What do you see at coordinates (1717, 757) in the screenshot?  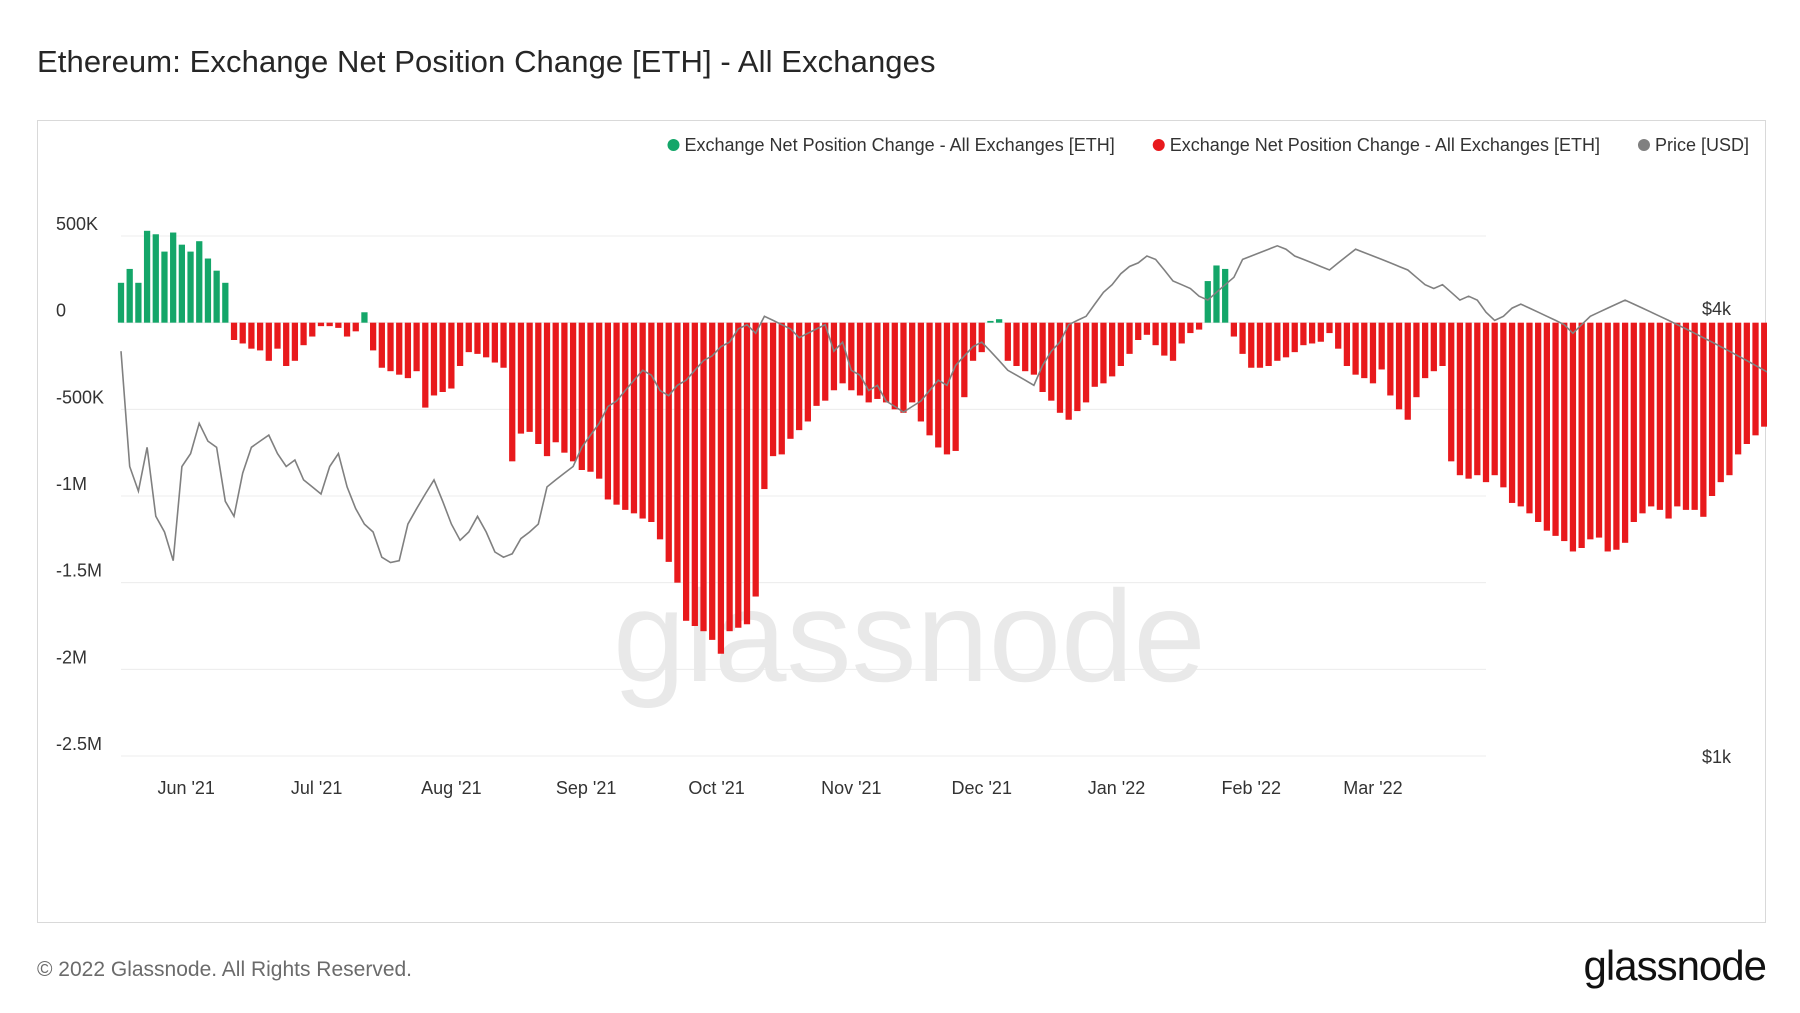 I see `y-right-tick-label: $1k` at bounding box center [1717, 757].